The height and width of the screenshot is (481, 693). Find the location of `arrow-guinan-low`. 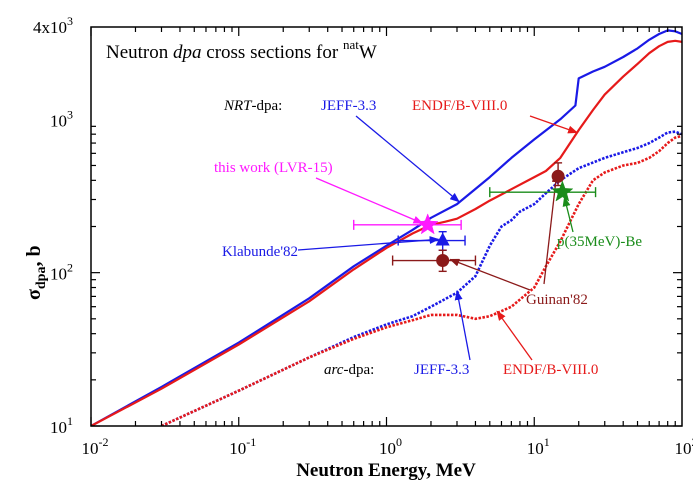

arrow-guinan-low is located at coordinates (490, 274).